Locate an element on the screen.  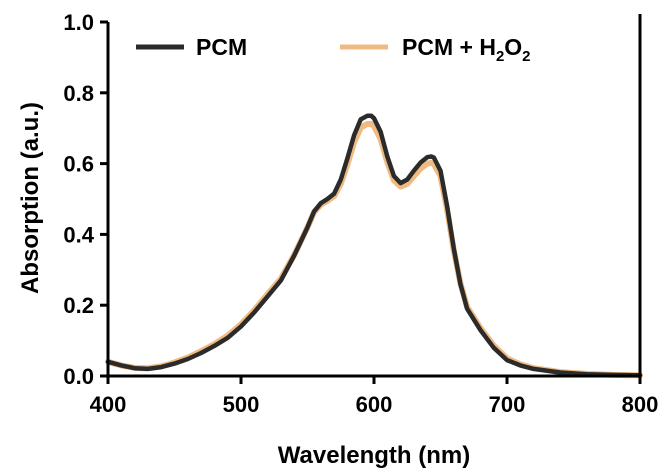
x-tick-label: 600 is located at coordinates (374, 404).